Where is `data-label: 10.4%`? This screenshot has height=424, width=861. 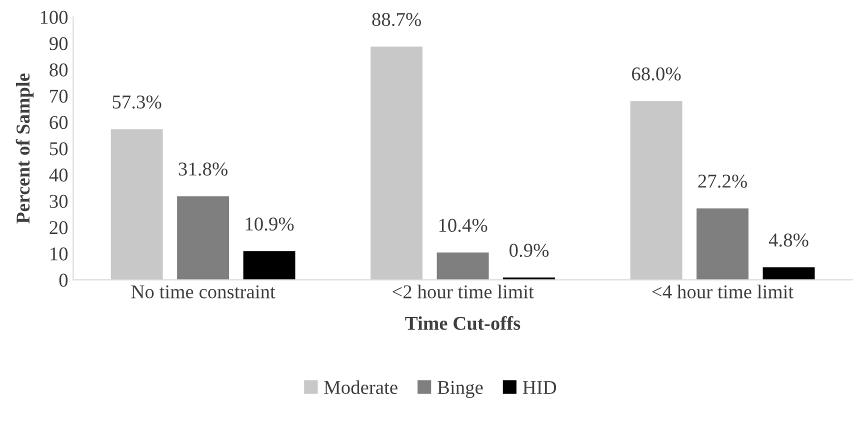
data-label: 10.4% is located at coordinates (463, 225).